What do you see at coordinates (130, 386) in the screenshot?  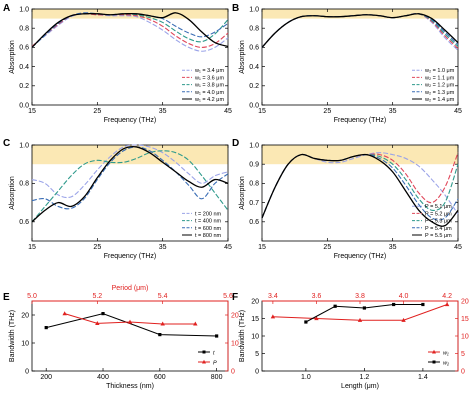 I see `x-axis-label: Thickness (nm)` at bounding box center [130, 386].